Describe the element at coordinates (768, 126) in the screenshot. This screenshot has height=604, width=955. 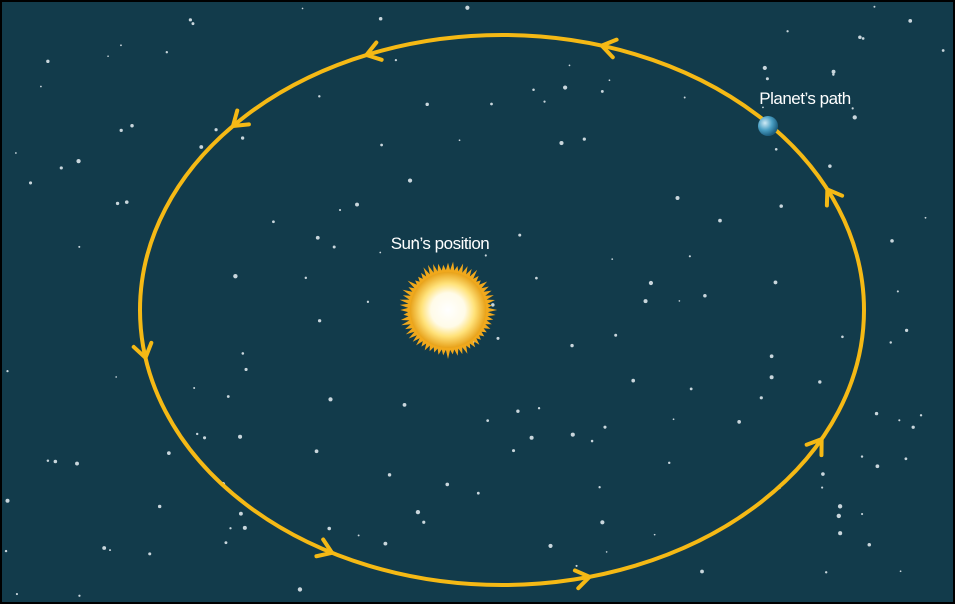
I see `planet` at that location.